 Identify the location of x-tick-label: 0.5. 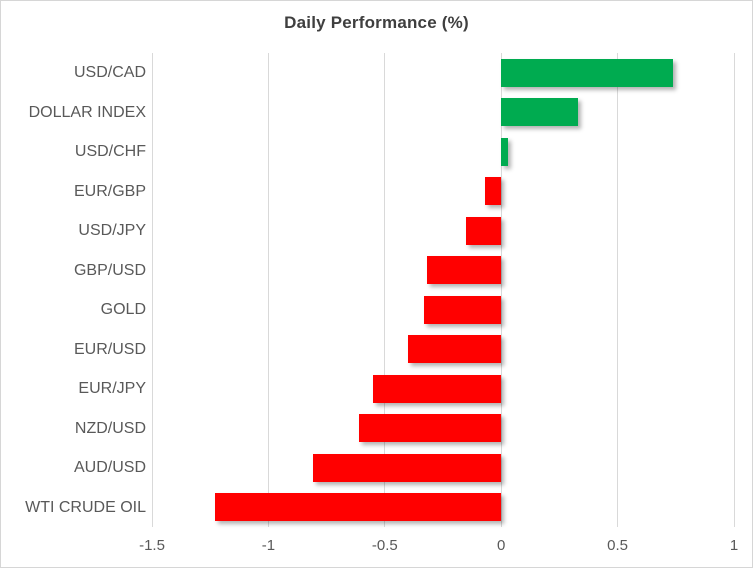
(618, 545).